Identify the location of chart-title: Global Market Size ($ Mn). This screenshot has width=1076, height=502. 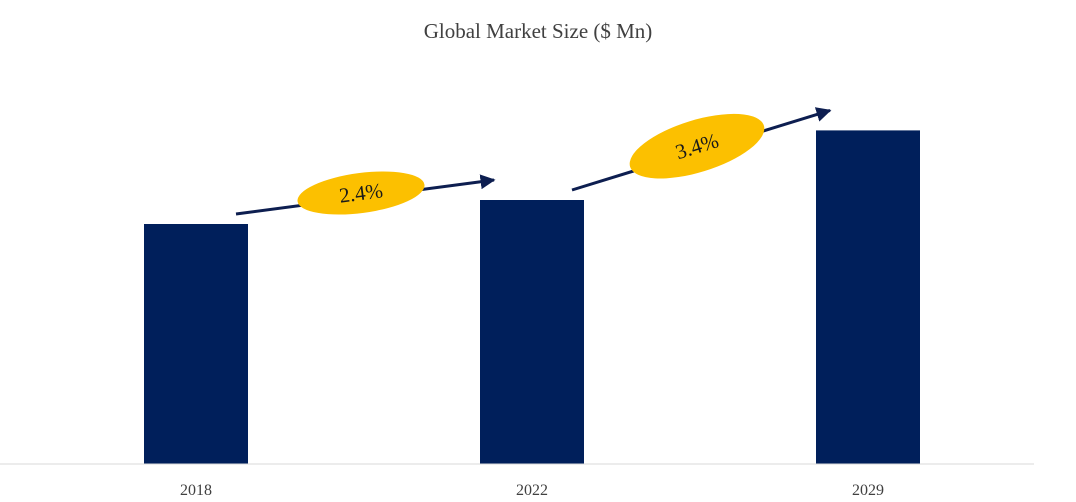
(538, 31).